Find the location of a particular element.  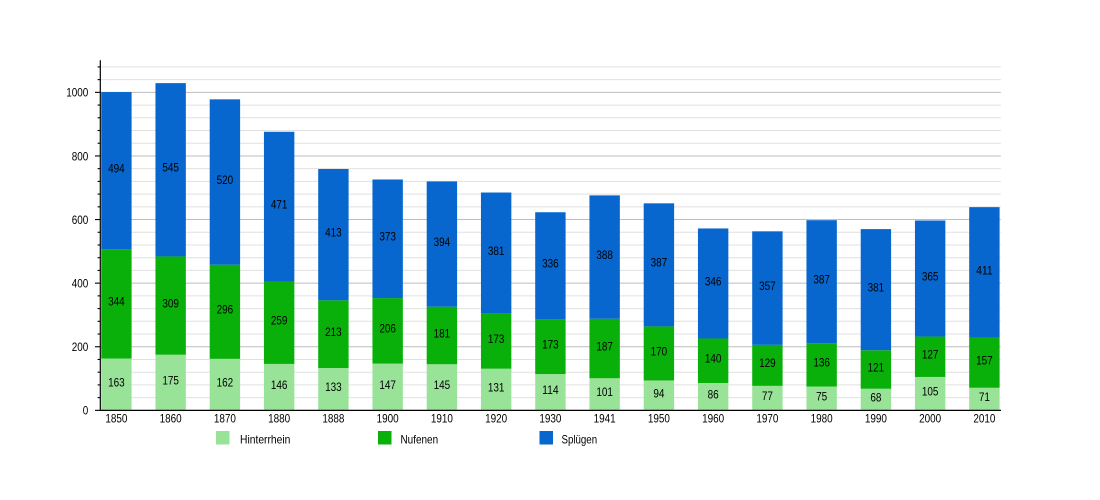

svg-text: 471 is located at coordinates (279, 205).